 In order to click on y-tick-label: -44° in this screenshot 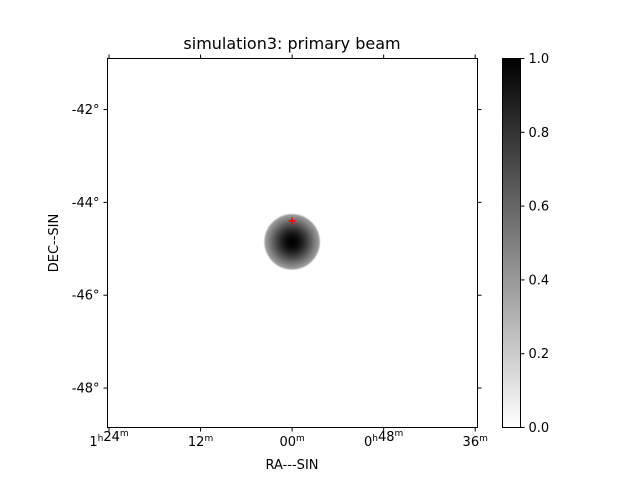, I will do `click(86, 203)`.